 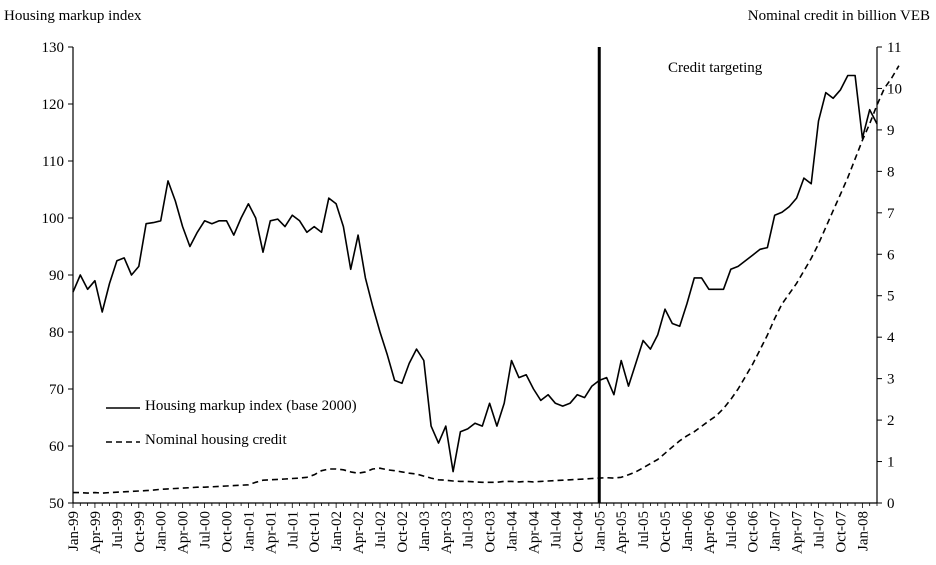 I want to click on x-tick-label: Jan-03, so click(x=425, y=531).